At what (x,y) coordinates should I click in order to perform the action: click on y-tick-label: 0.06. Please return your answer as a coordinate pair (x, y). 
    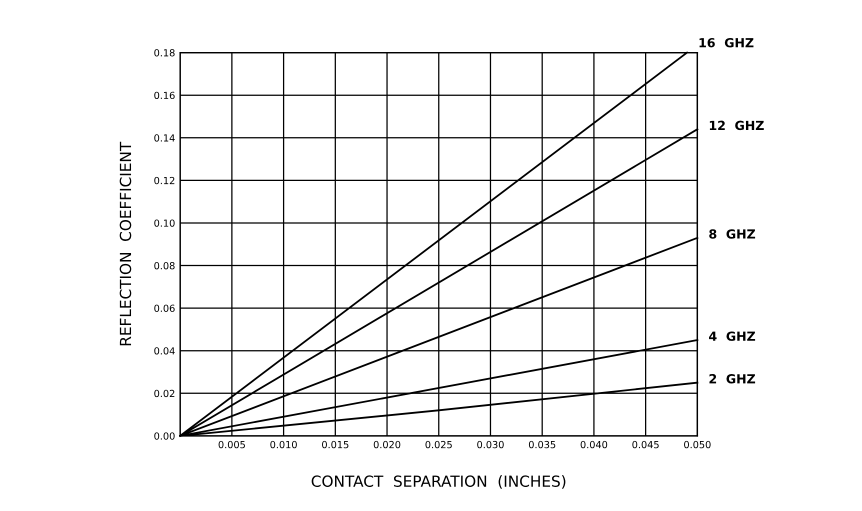
    Looking at the image, I should click on (164, 308).